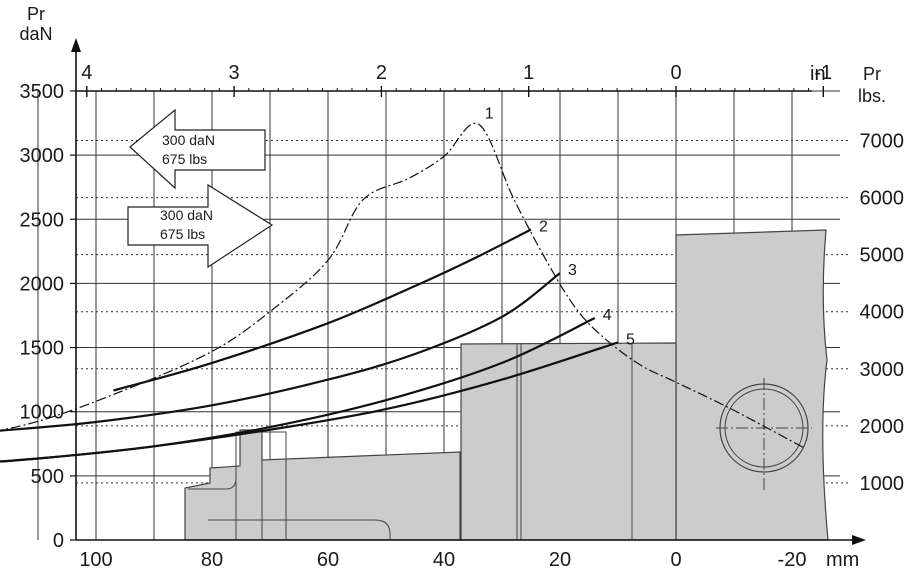 This screenshot has width=906, height=569. I want to click on top-axis-unit: in, so click(818, 74).